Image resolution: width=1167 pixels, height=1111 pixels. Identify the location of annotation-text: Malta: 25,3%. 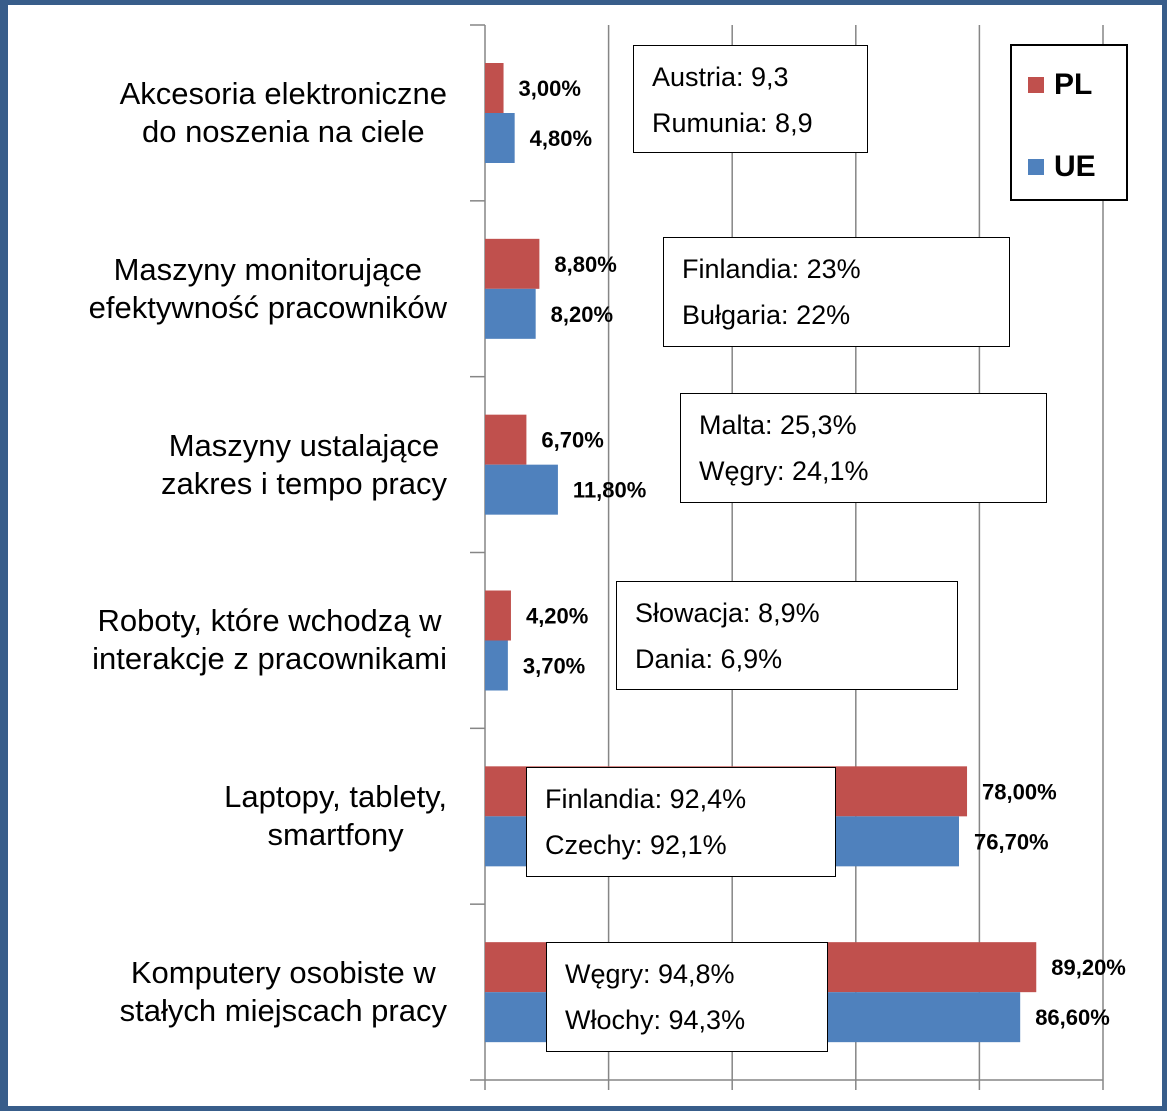
(778, 425).